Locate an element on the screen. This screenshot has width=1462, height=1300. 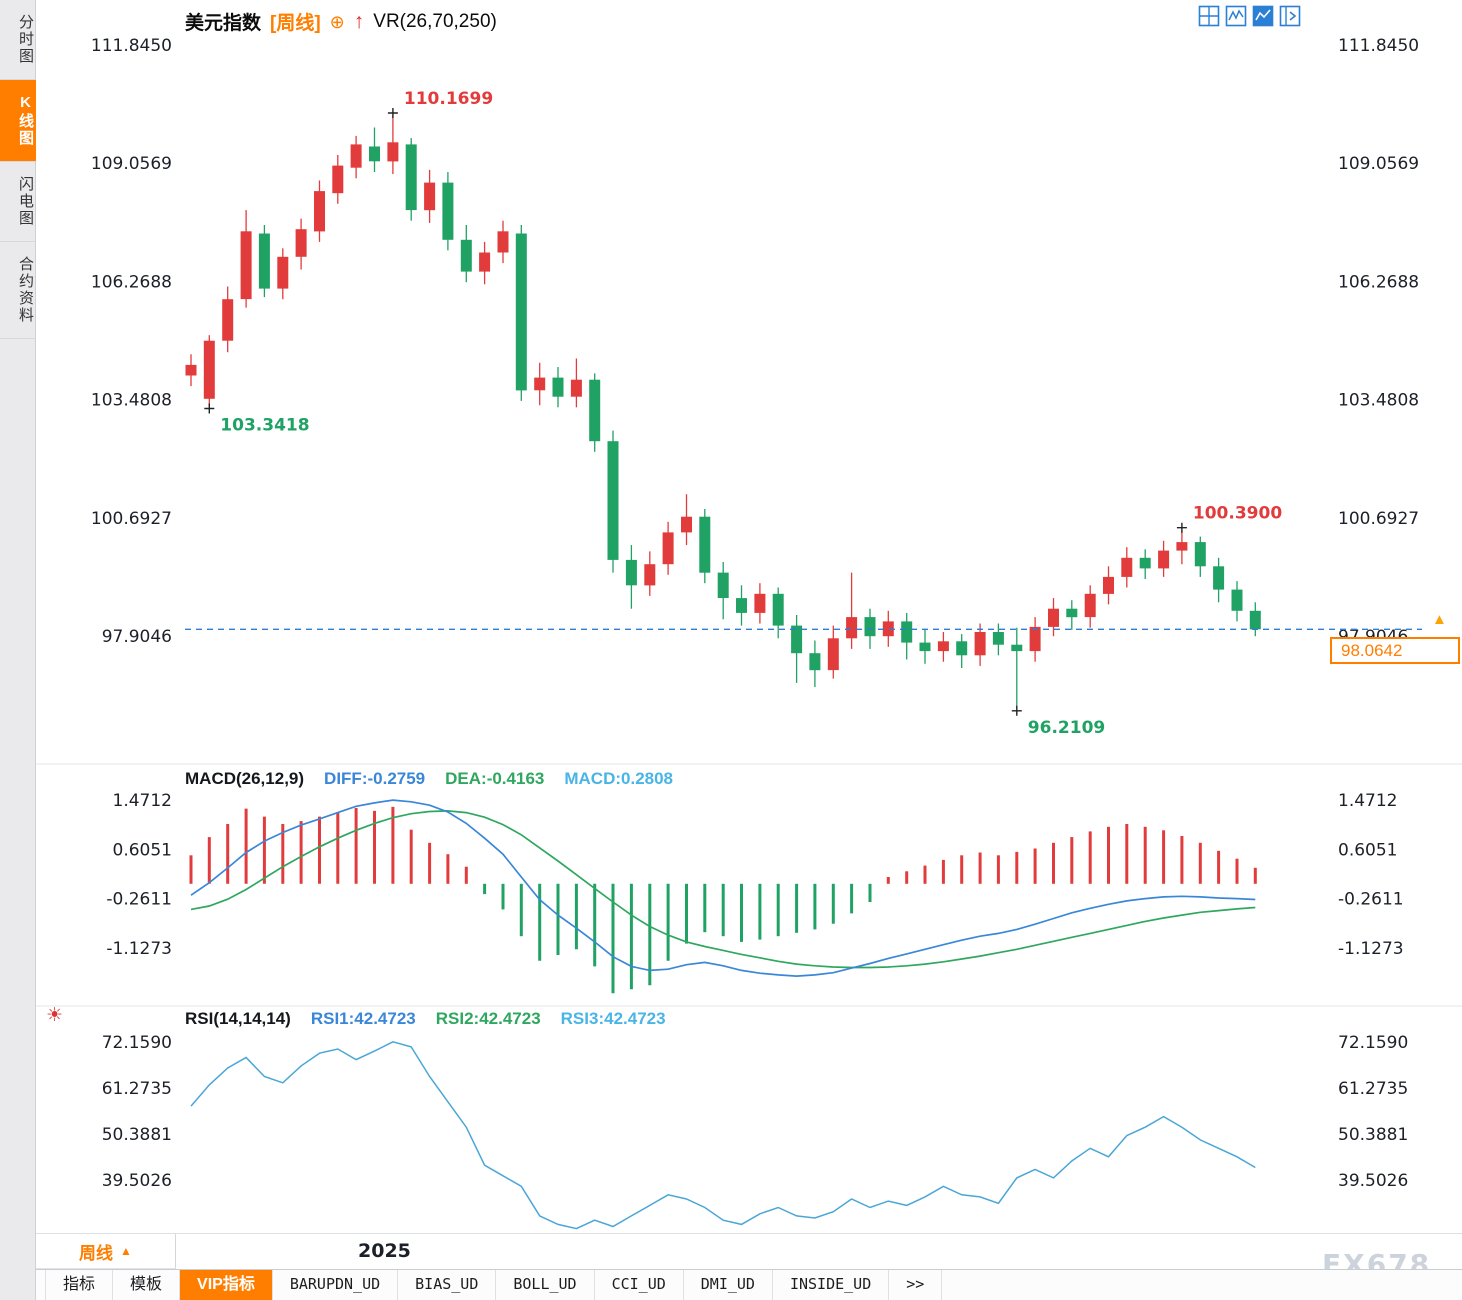
symbol-title: 美元指数 is located at coordinates (223, 23).